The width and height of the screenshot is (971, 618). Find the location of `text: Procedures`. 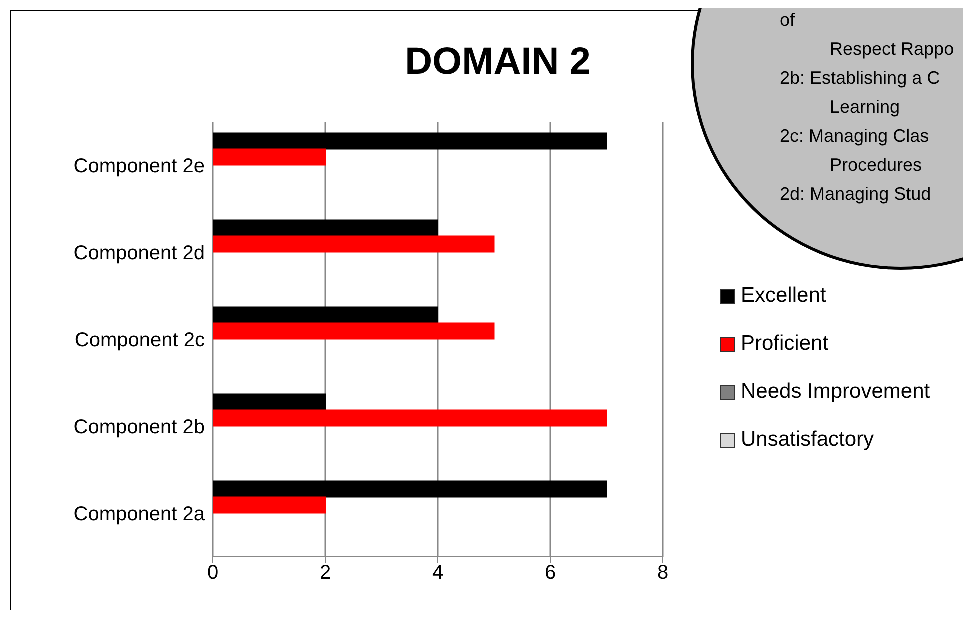

text: Procedures is located at coordinates (876, 165).